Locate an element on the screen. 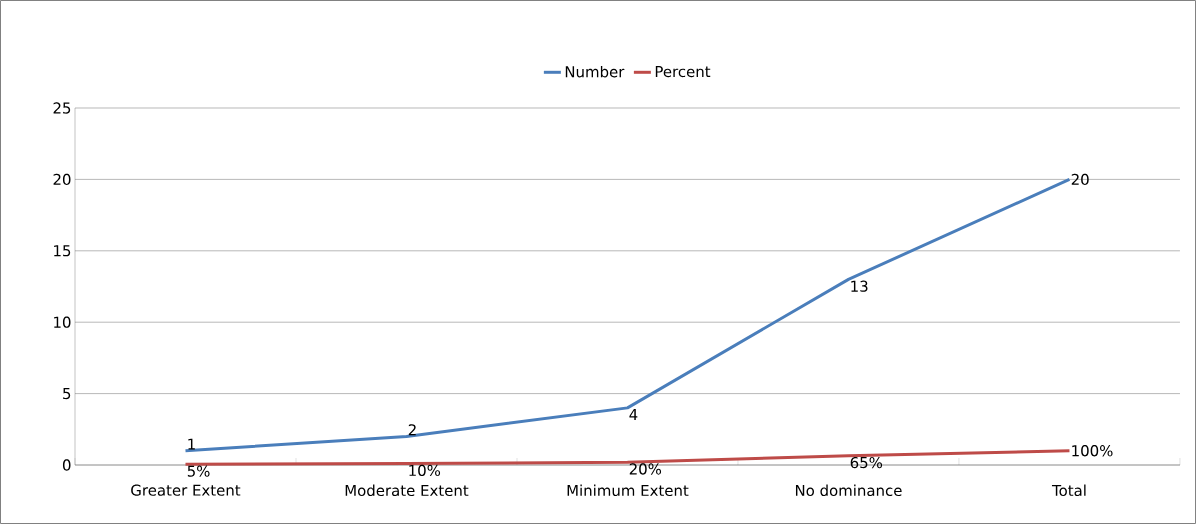  x-tick-label: Minimum Extent is located at coordinates (628, 490).